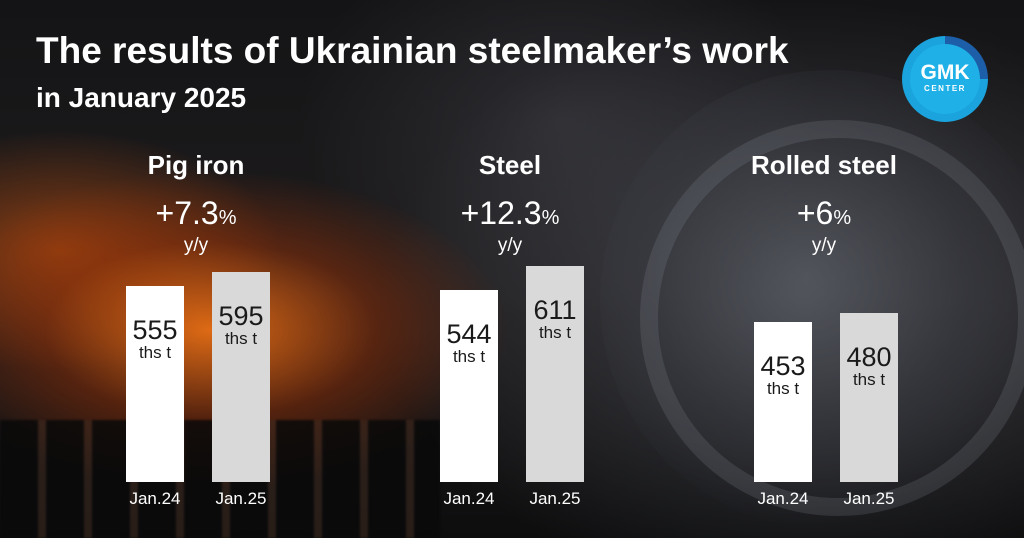 Image resolution: width=1024 pixels, height=538 pixels. What do you see at coordinates (241, 316) in the screenshot?
I see `bar-value-label: 595` at bounding box center [241, 316].